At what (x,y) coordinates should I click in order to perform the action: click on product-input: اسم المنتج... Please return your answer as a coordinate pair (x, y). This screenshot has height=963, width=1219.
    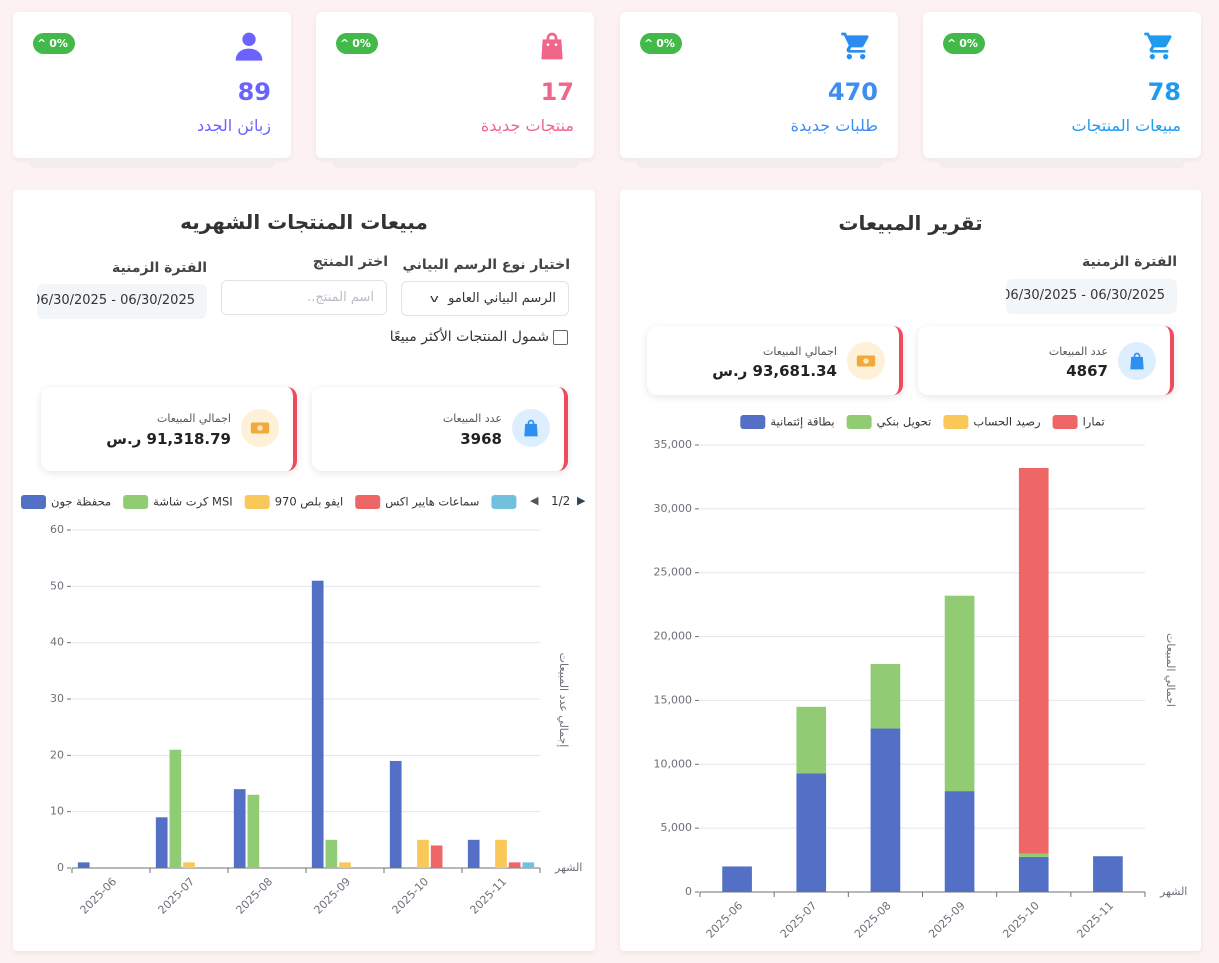
    Looking at the image, I should click on (304, 297).